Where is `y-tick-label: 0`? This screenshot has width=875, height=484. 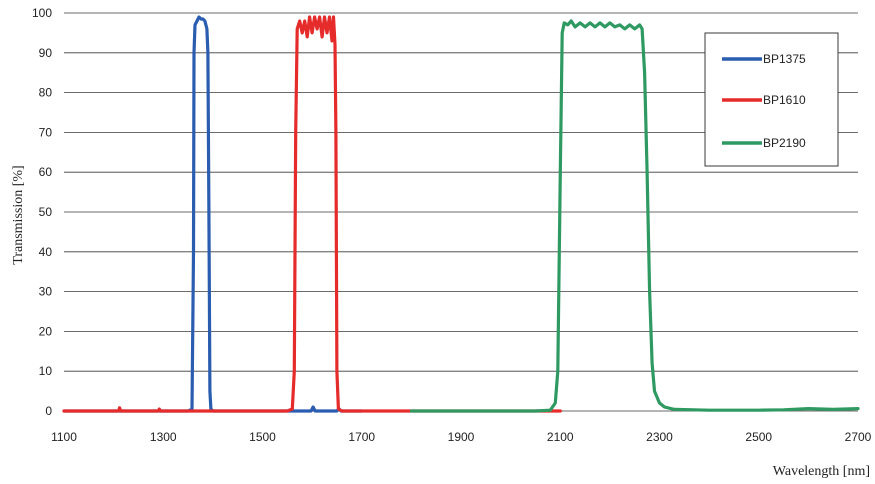
y-tick-label: 0 is located at coordinates (48, 411).